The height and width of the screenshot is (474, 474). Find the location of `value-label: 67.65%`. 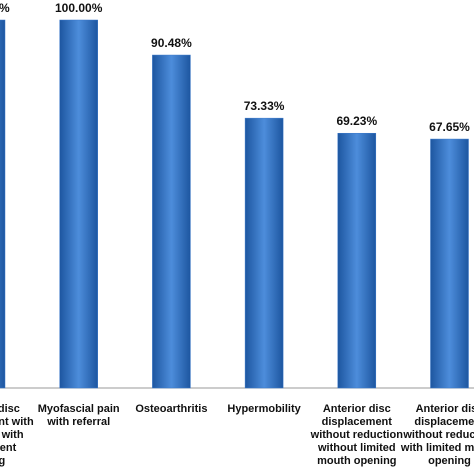

value-label: 67.65% is located at coordinates (449, 127).